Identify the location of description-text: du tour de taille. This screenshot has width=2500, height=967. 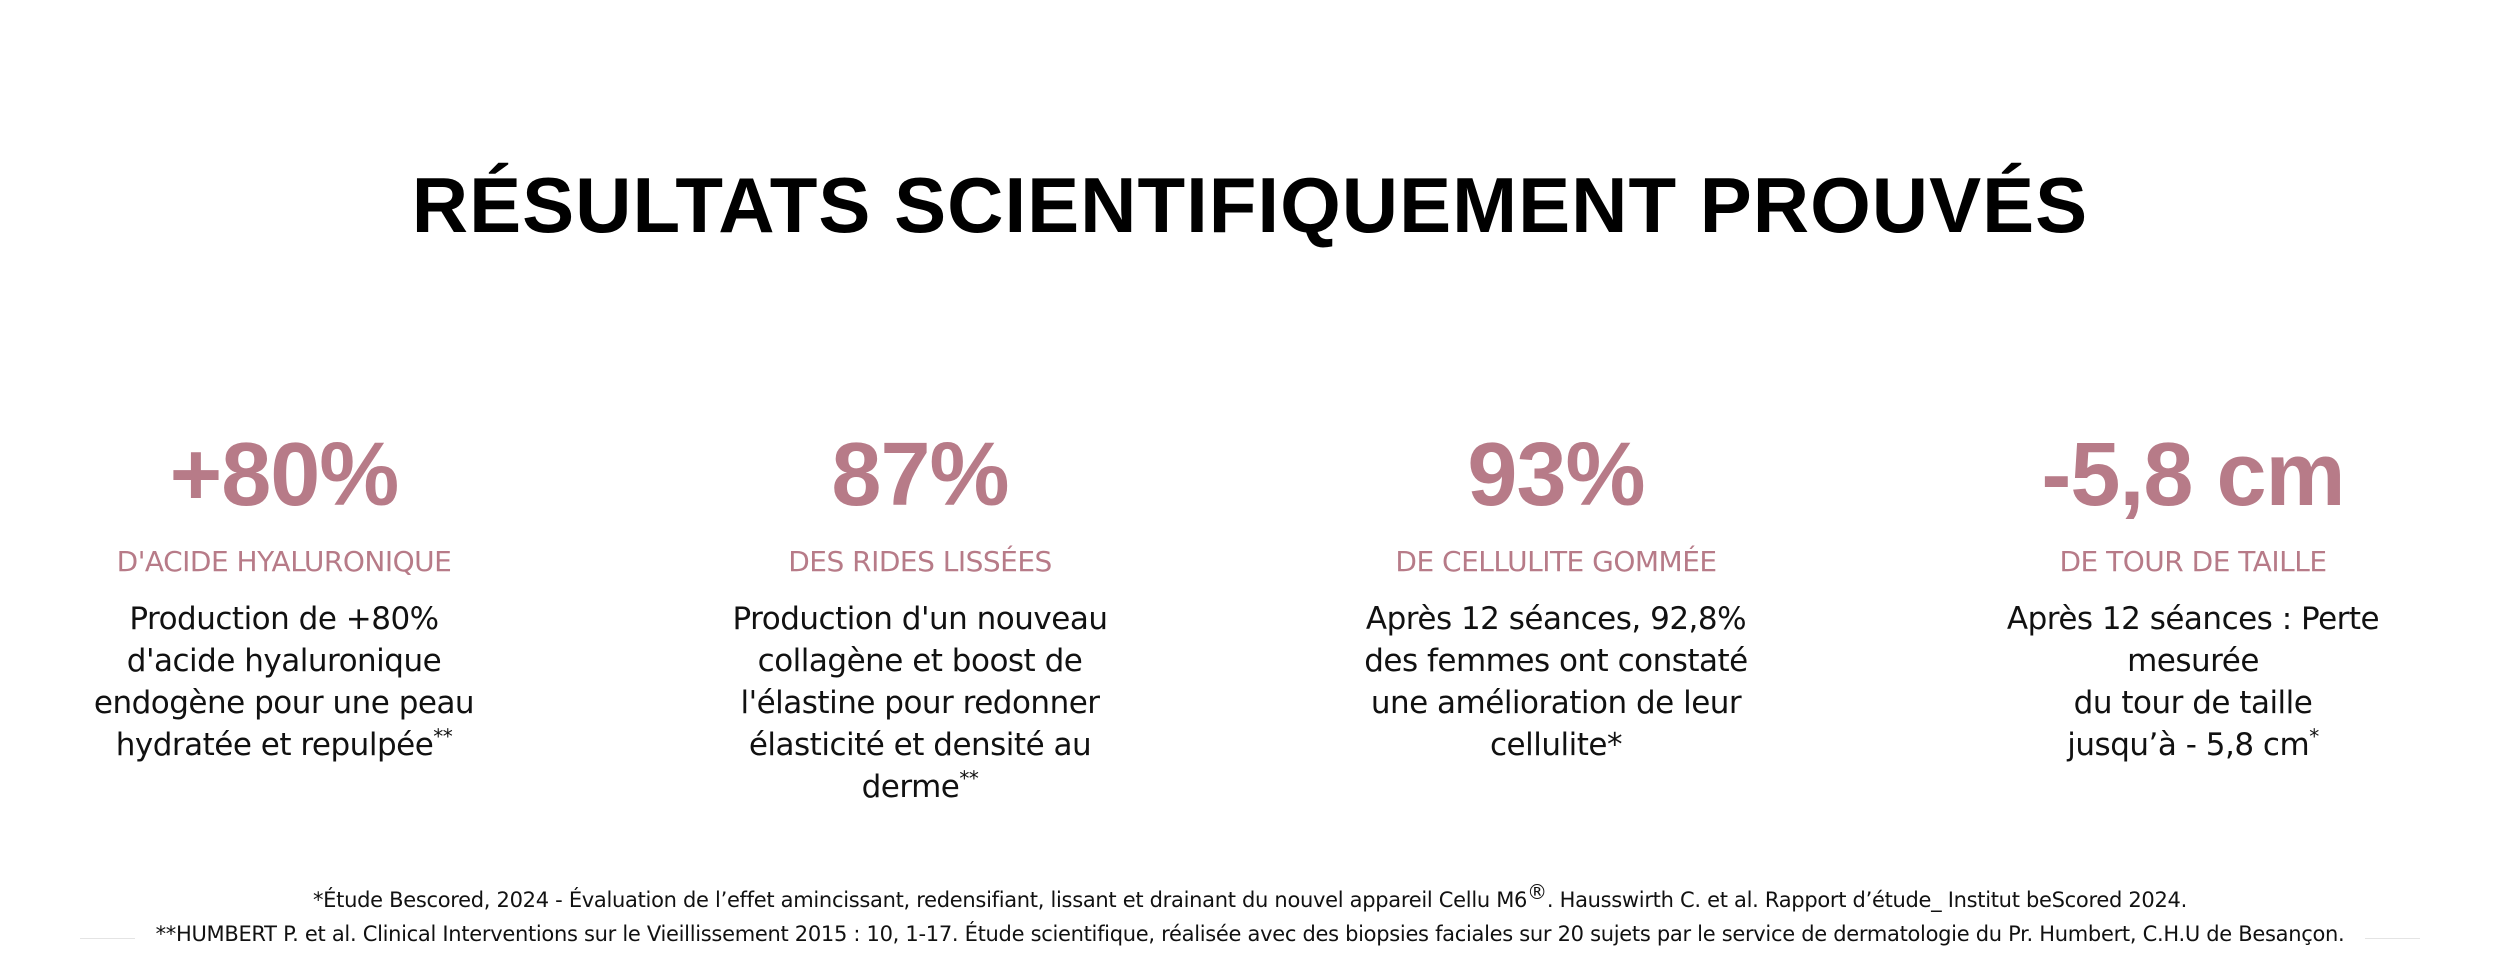
(2193, 703).